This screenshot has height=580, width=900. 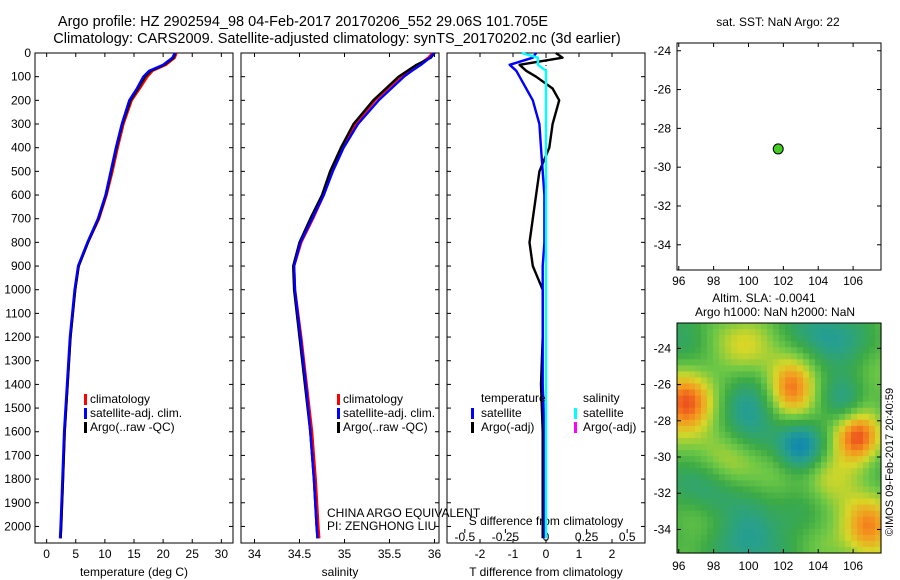 I want to click on y-tick-label: 1600, so click(x=17, y=432).